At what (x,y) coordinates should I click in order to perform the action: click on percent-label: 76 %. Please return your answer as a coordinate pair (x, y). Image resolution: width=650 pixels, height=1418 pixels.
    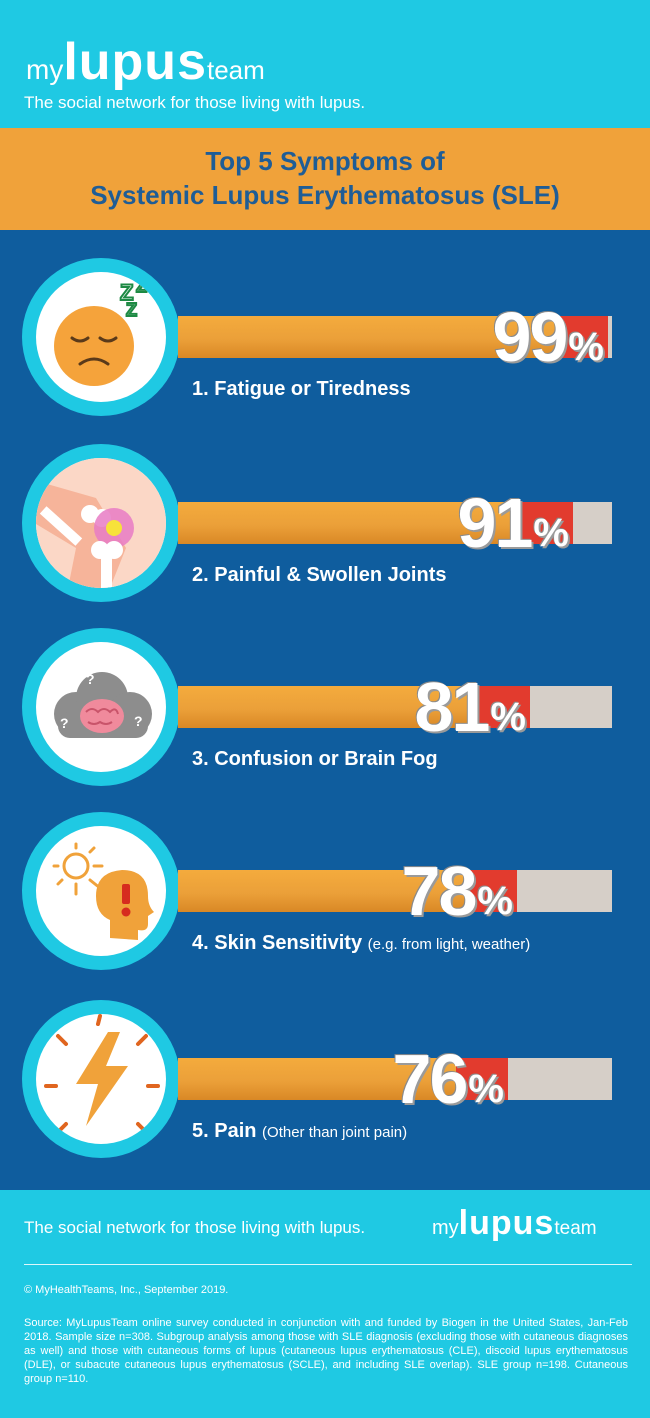
    Looking at the image, I should click on (420, 1077).